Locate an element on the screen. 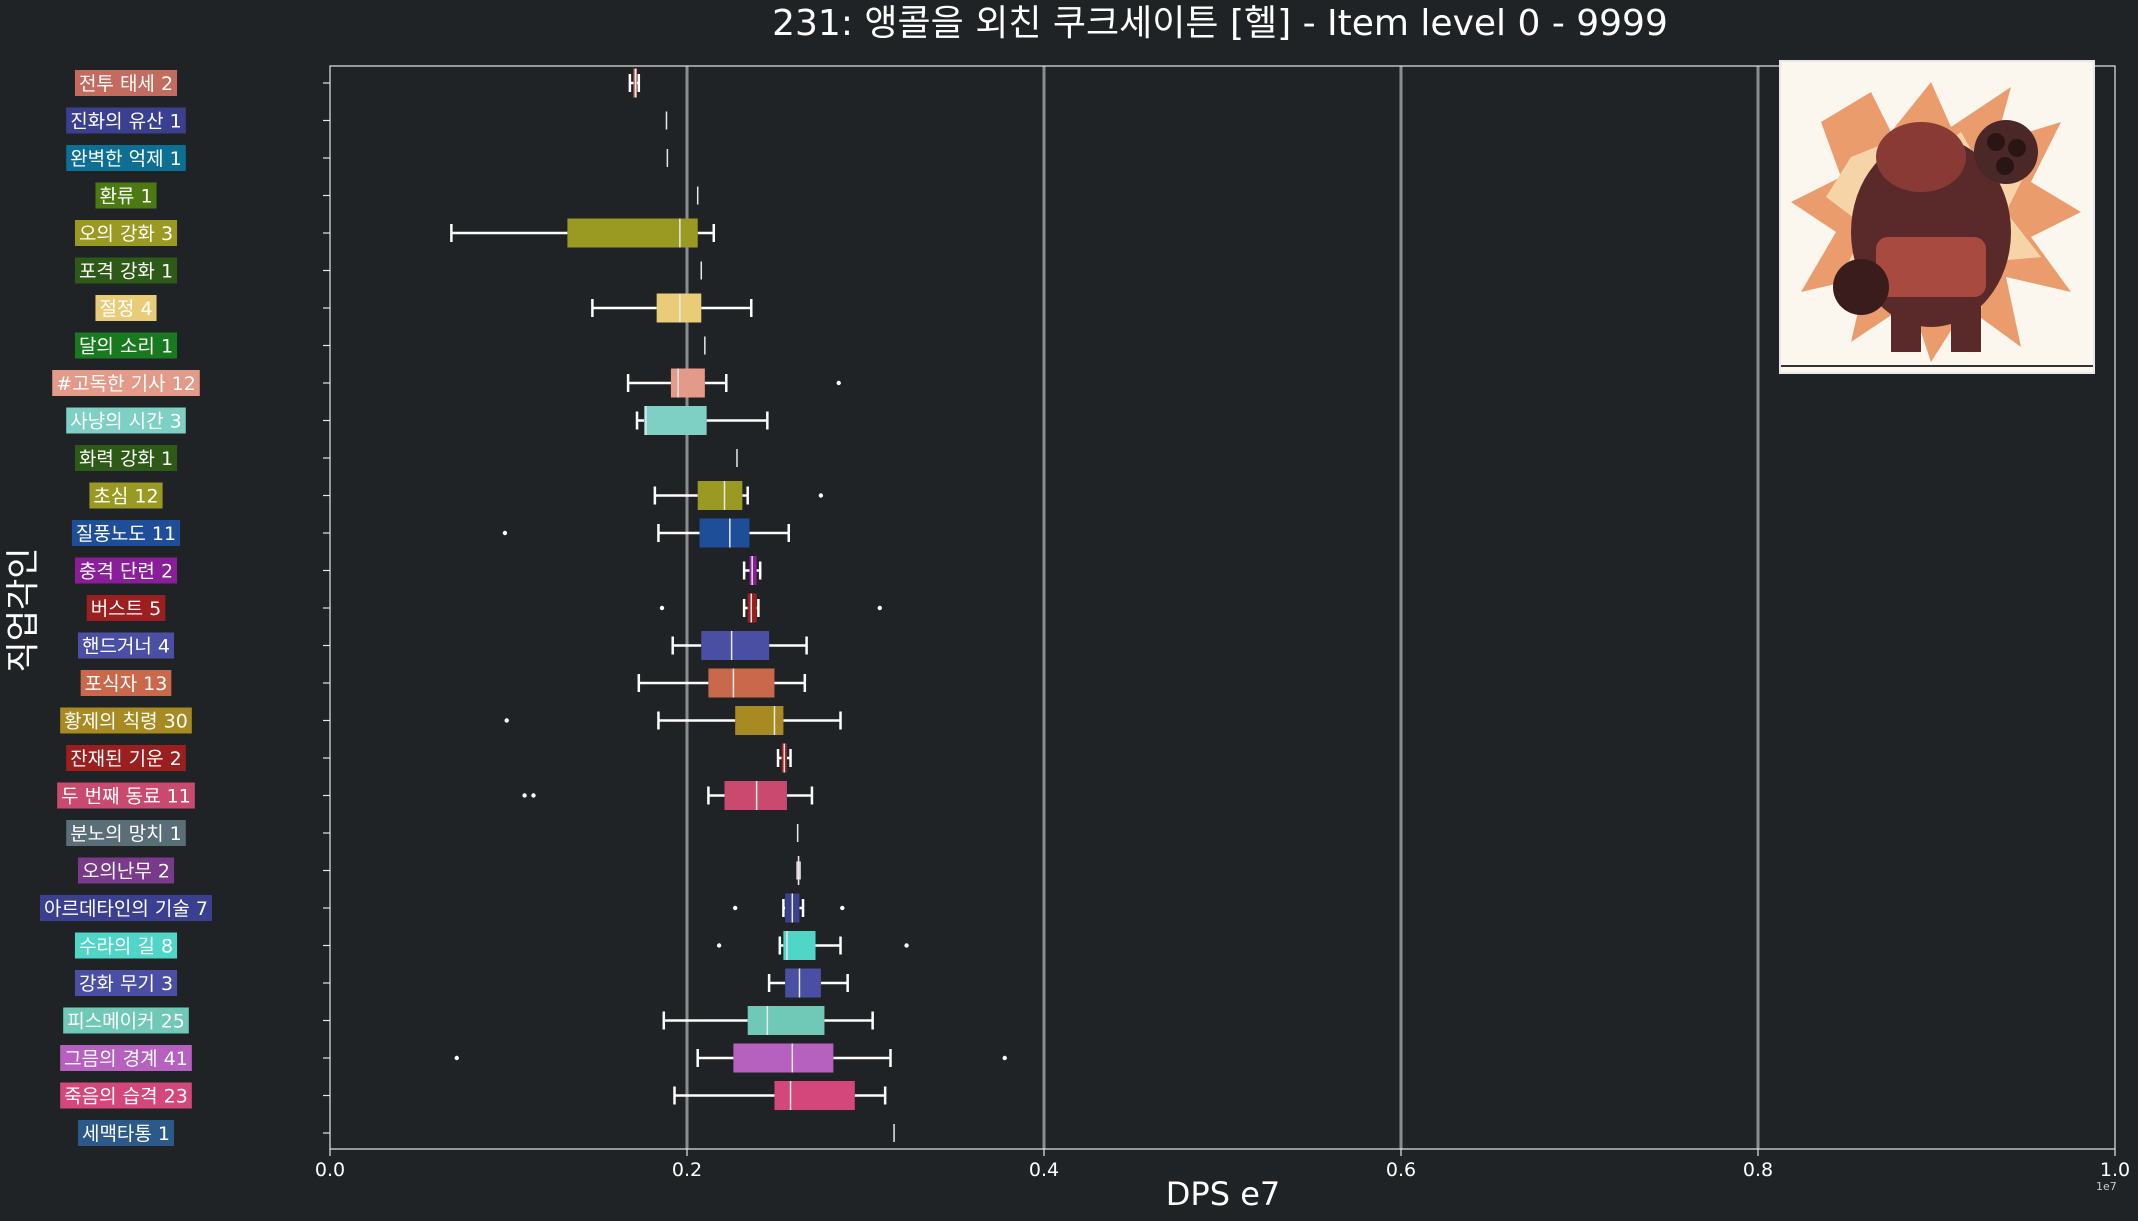 The height and width of the screenshot is (1221, 2138). y-tick-label: 오의 강화 3 is located at coordinates (126, 233).